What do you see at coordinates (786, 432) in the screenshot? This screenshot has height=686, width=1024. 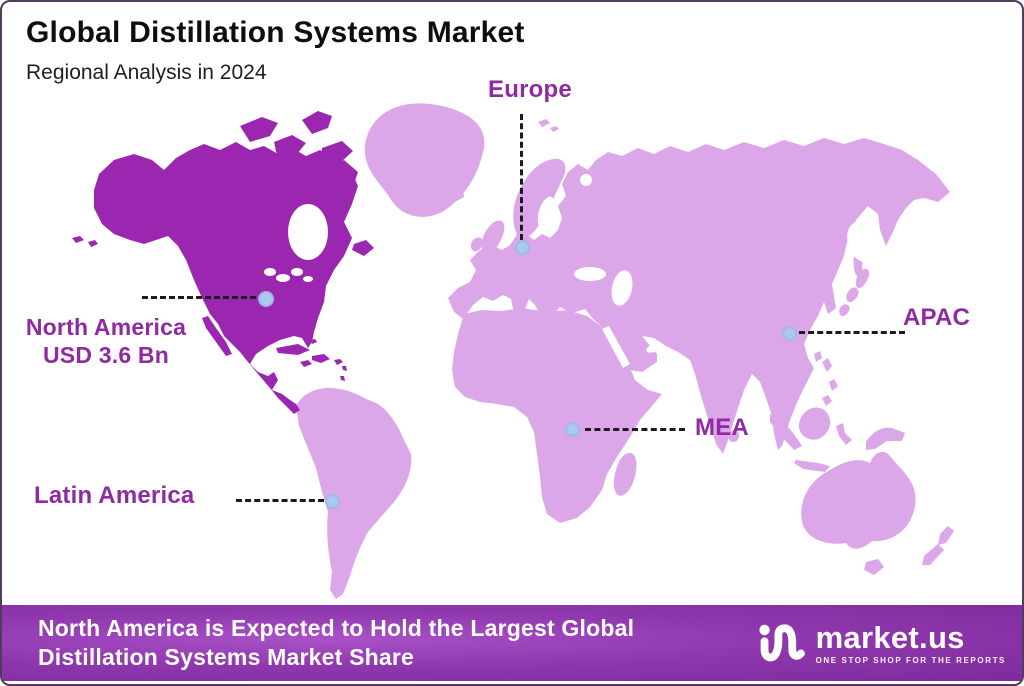 I see `region-sumatra` at bounding box center [786, 432].